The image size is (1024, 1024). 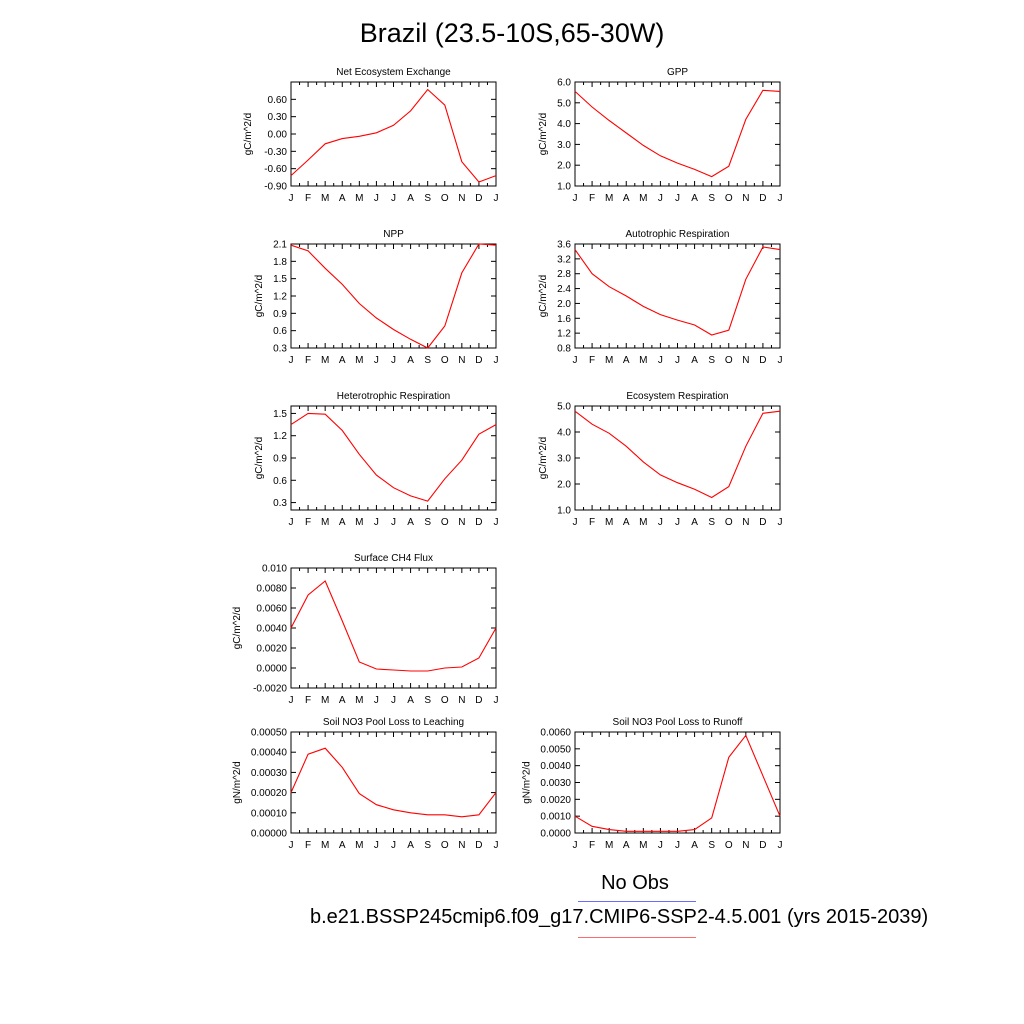 What do you see at coordinates (280, 331) in the screenshot?
I see `y-tick-label: 0.6` at bounding box center [280, 331].